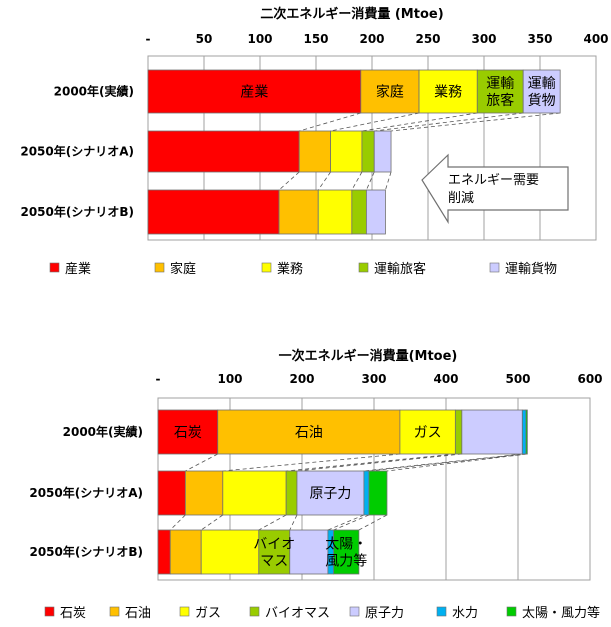 This screenshot has height=627, width=611. What do you see at coordinates (531, 269) in the screenshot?
I see `legend-label: 運輸貨物` at bounding box center [531, 269].